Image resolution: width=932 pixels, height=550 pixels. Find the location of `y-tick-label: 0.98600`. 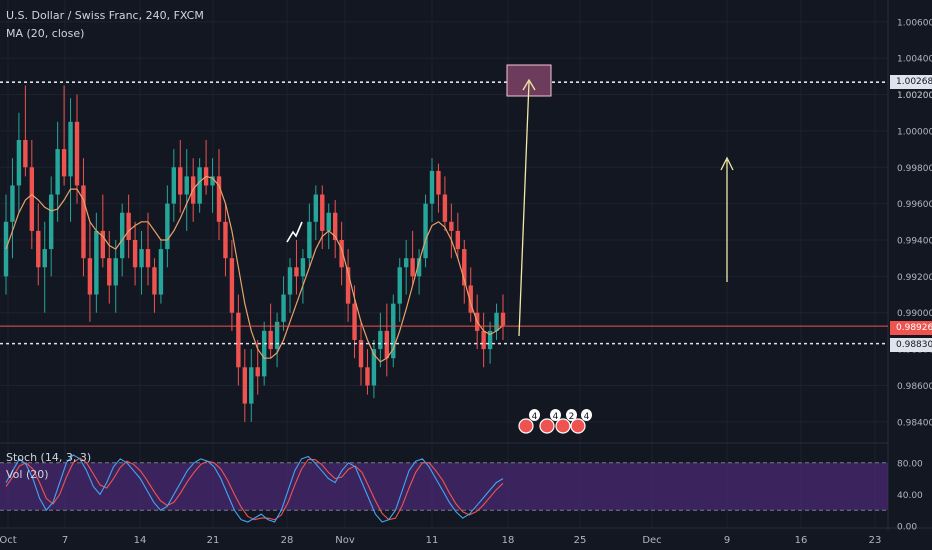

y-tick-label: 0.98600 is located at coordinates (914, 387).